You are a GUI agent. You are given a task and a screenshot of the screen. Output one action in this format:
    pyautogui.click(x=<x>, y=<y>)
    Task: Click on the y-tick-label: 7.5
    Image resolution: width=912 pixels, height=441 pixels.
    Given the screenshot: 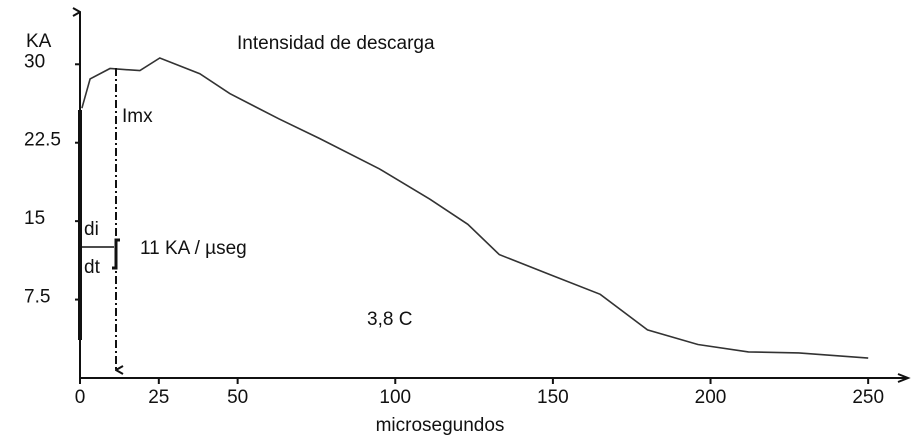 What is the action you would take?
    pyautogui.click(x=37, y=297)
    